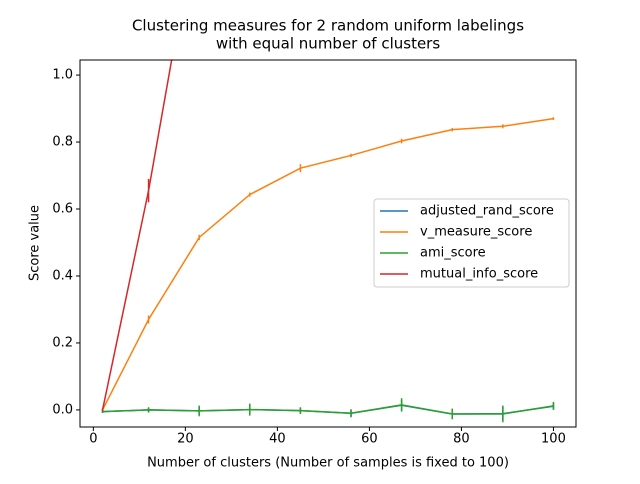 Image resolution: width=640 pixels, height=484 pixels. Describe the element at coordinates (277, 439) in the screenshot. I see `x-tick-label: 40` at that location.